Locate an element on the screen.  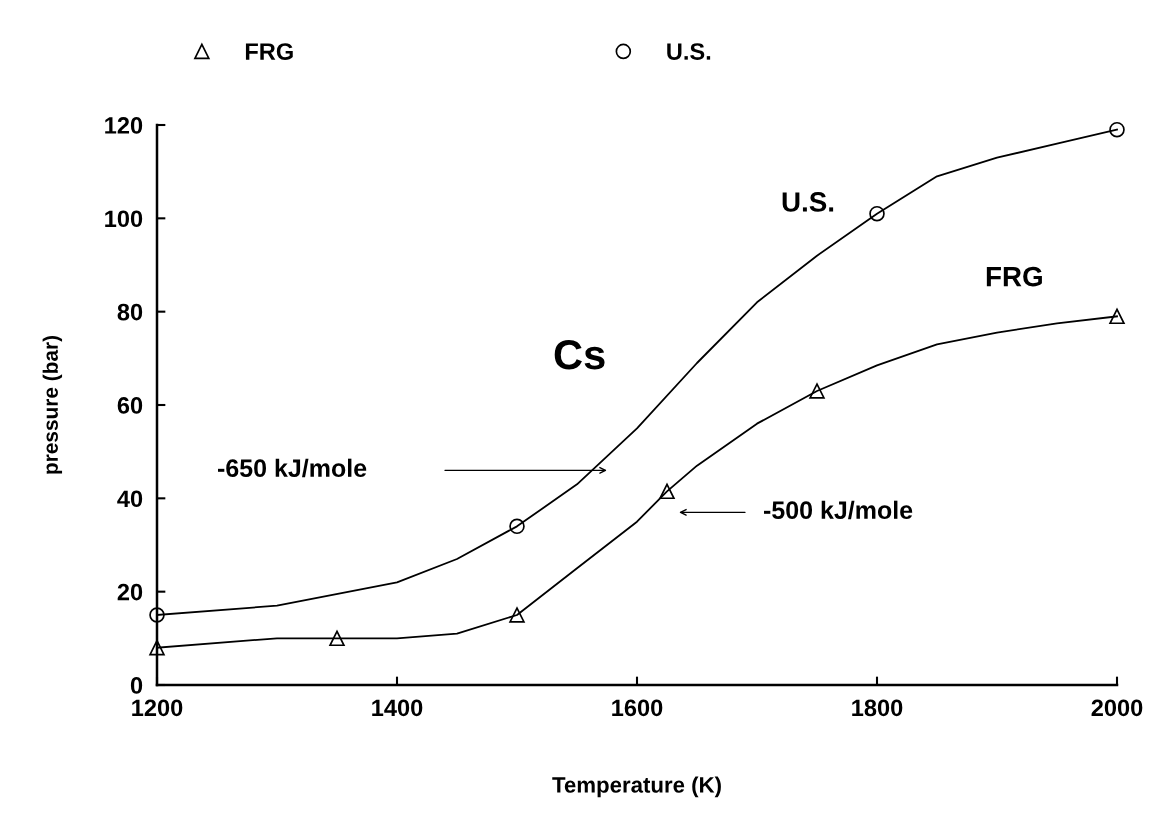
y-tick-label: 20 is located at coordinates (130, 592).